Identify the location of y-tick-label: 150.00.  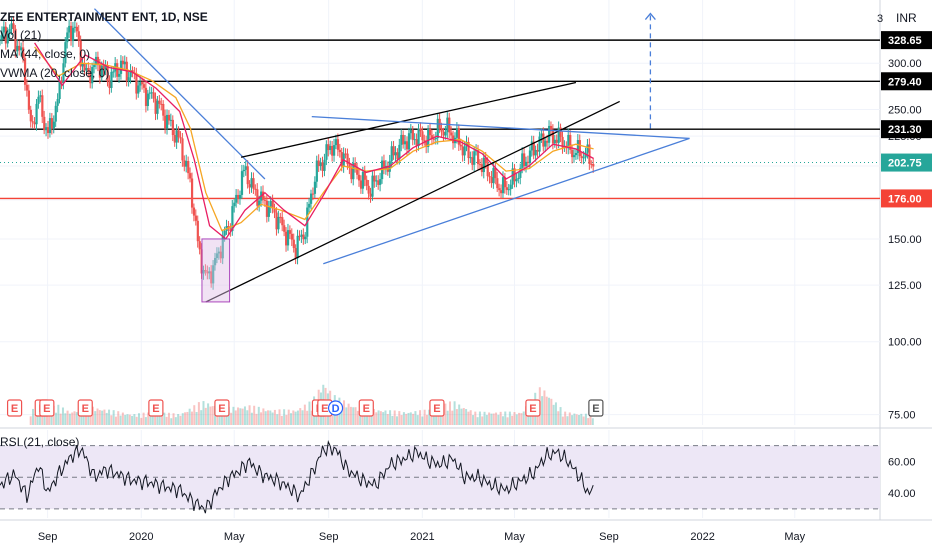
(905, 240).